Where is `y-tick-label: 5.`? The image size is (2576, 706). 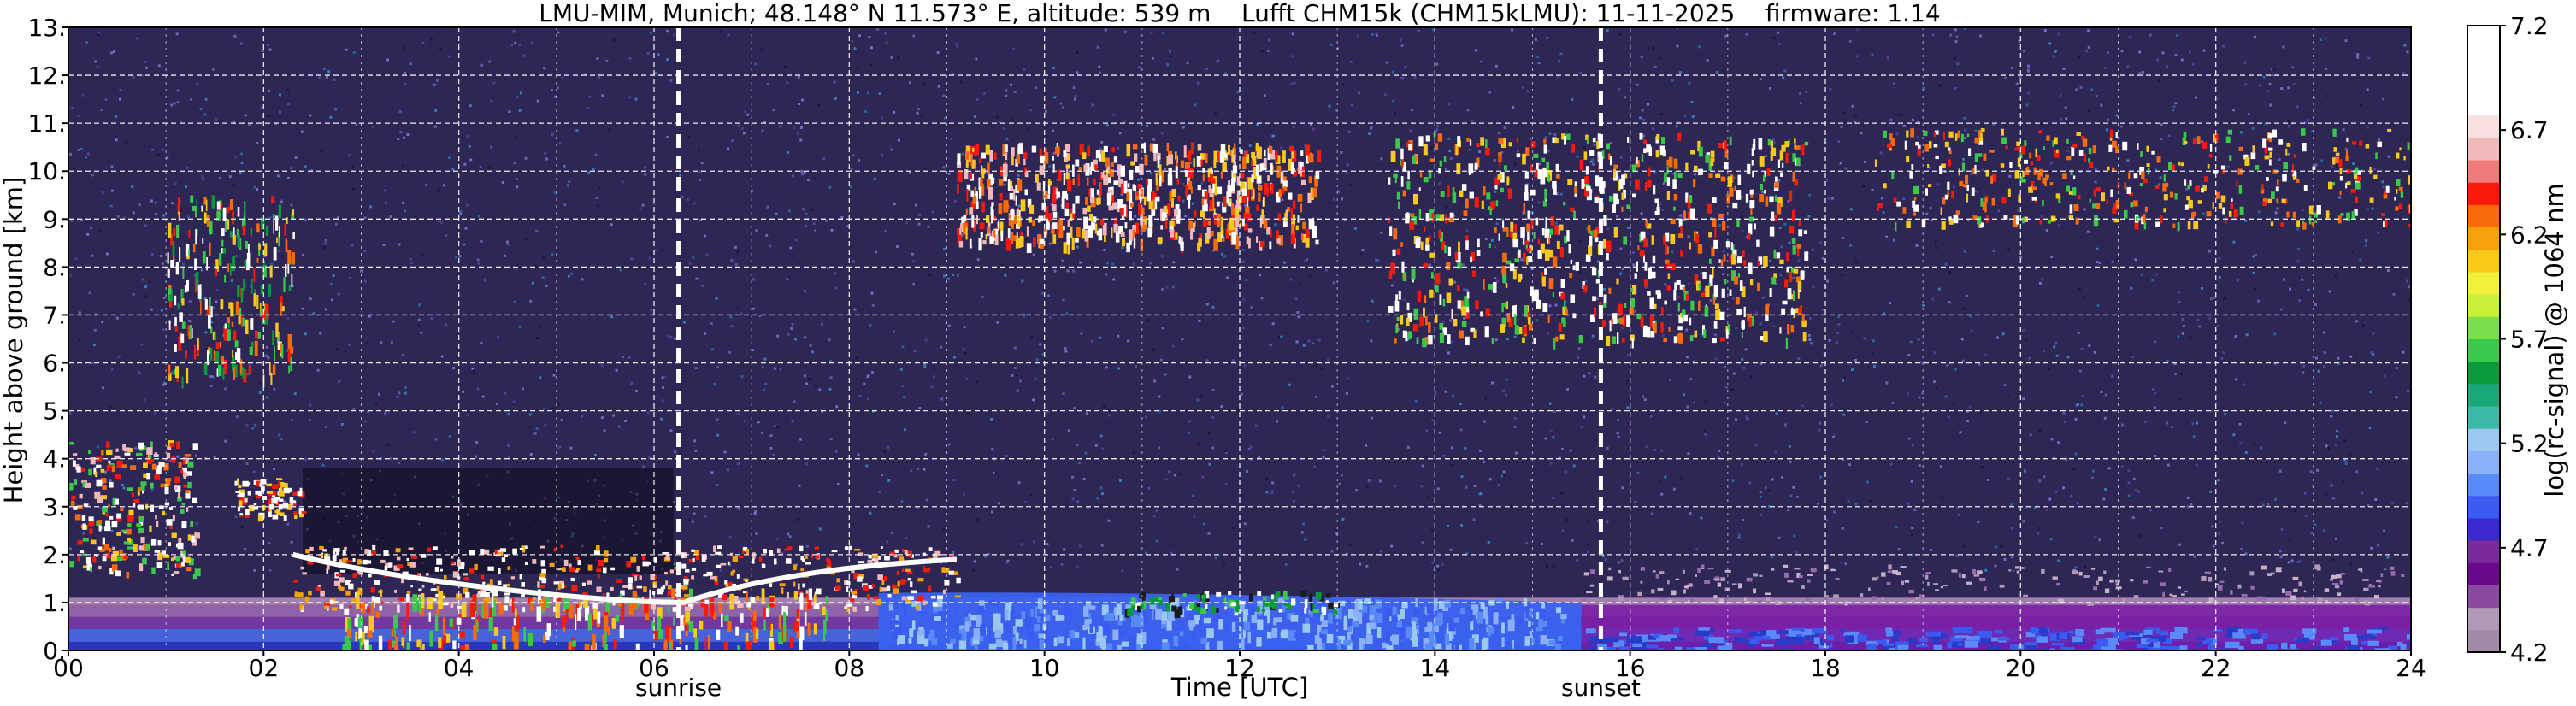 y-tick-label: 5. is located at coordinates (54, 411).